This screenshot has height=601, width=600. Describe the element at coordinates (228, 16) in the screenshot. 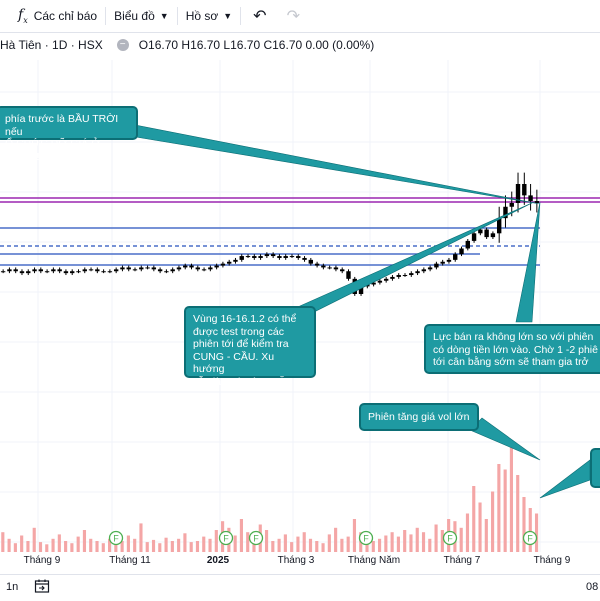

I see `chevron-down-icon: ▼` at that location.